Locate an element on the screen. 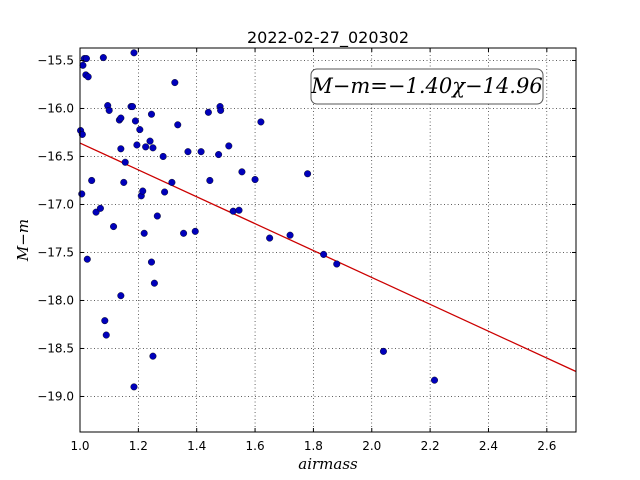  y-tick-label: −15.5 is located at coordinates (55, 60).